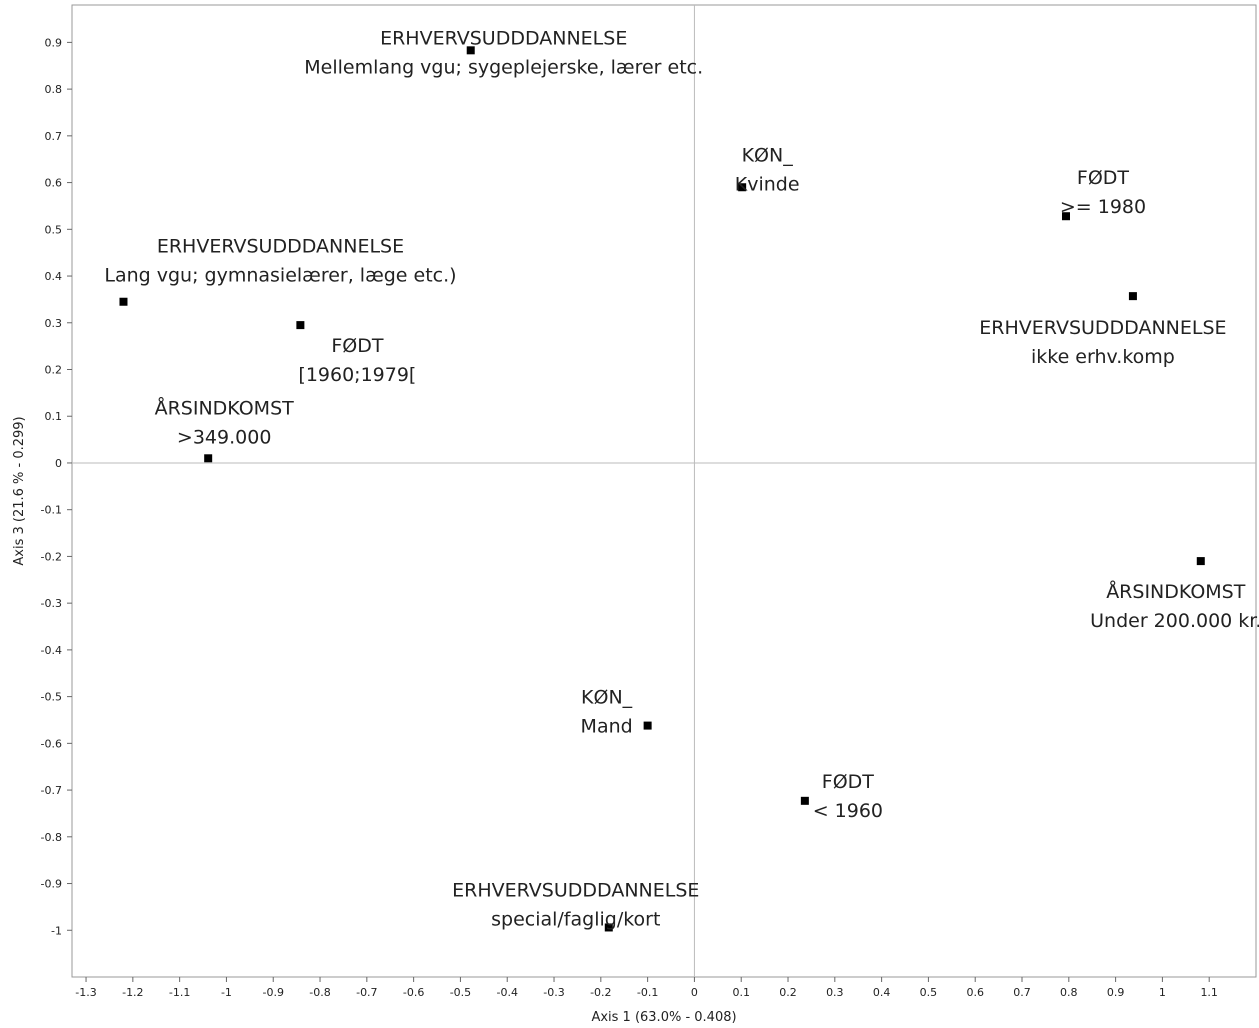 This screenshot has height=1028, width=1259. Describe the element at coordinates (54, 183) in the screenshot. I see `y-tick-label: 0.6` at that location.